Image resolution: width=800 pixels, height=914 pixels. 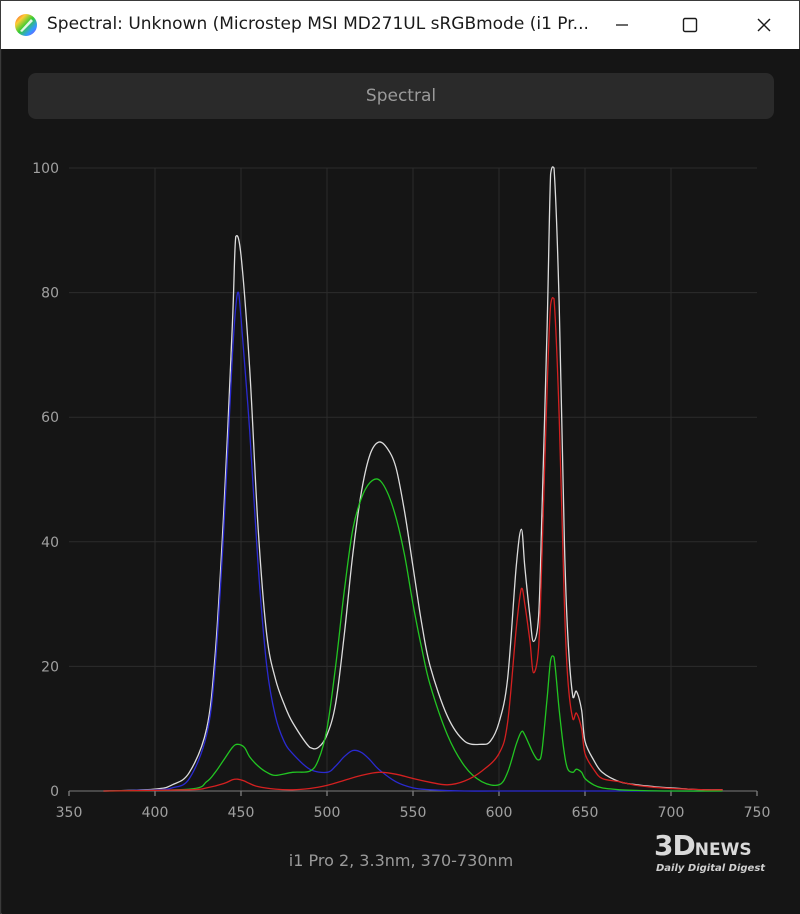 I want to click on y-tick-label: 60, so click(x=50, y=418).